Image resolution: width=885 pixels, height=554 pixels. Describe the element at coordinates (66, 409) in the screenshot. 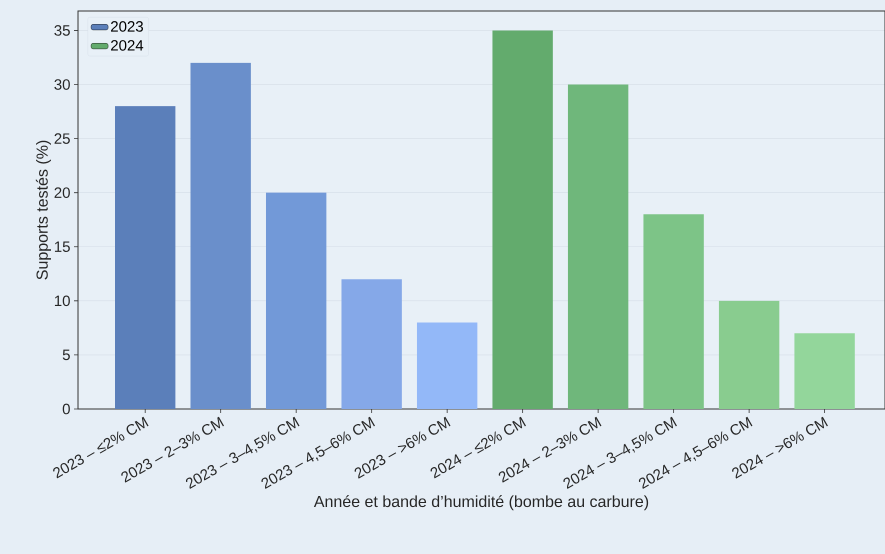

I see `y-tick-label: 0` at that location.